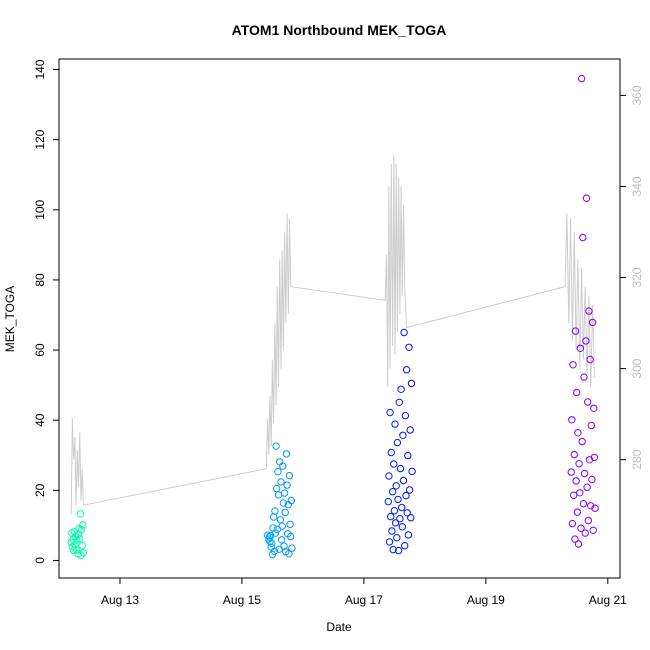  What do you see at coordinates (339, 30) in the screenshot?
I see `chart-title: ATOM1 Northbound MEK_TOGA` at bounding box center [339, 30].